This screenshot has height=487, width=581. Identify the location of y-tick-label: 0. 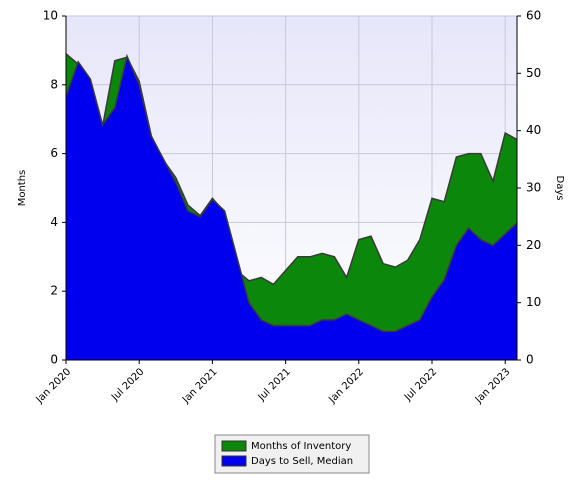
(54, 360).